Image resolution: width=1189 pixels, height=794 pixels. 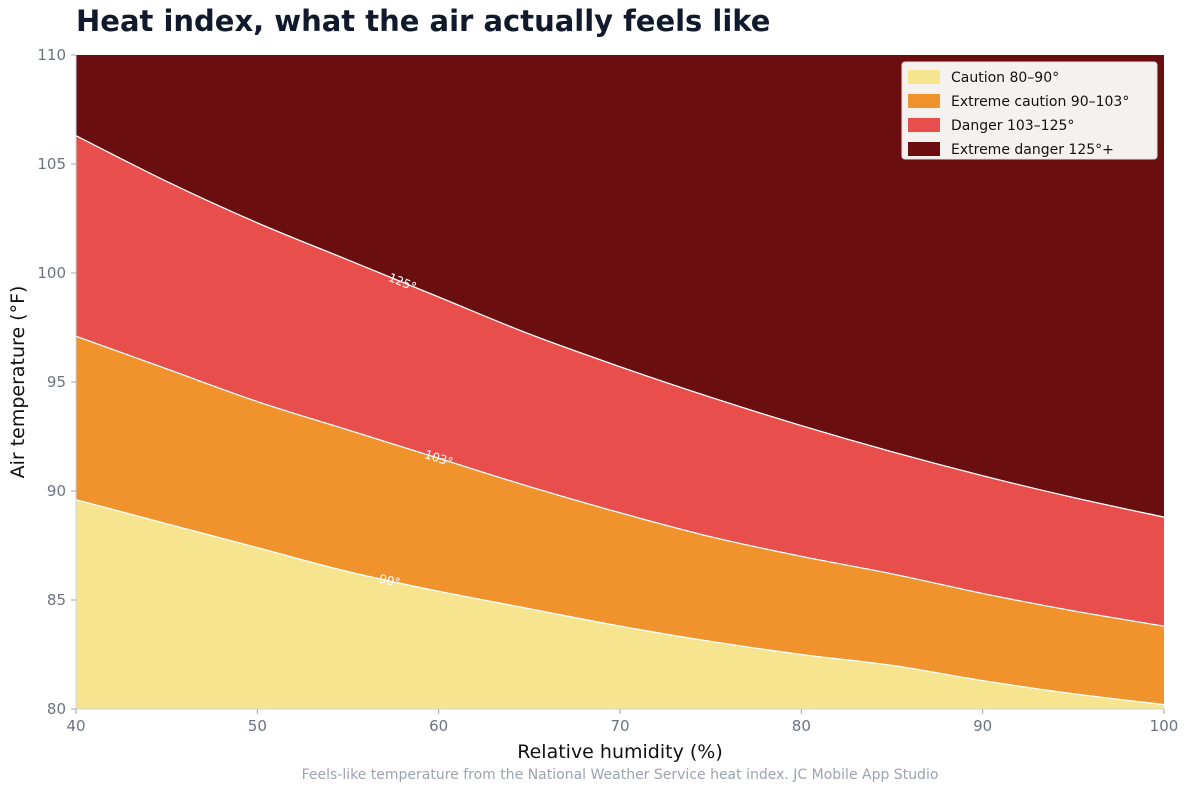 What do you see at coordinates (51, 164) in the screenshot?
I see `y-tick-label: 105` at bounding box center [51, 164].